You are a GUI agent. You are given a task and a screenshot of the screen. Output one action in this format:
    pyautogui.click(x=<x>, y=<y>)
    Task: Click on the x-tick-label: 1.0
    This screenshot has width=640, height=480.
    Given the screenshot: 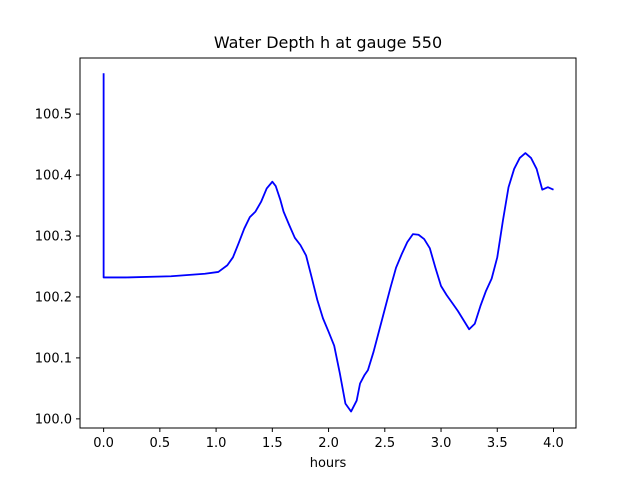 What is the action you would take?
    pyautogui.click(x=216, y=443)
    